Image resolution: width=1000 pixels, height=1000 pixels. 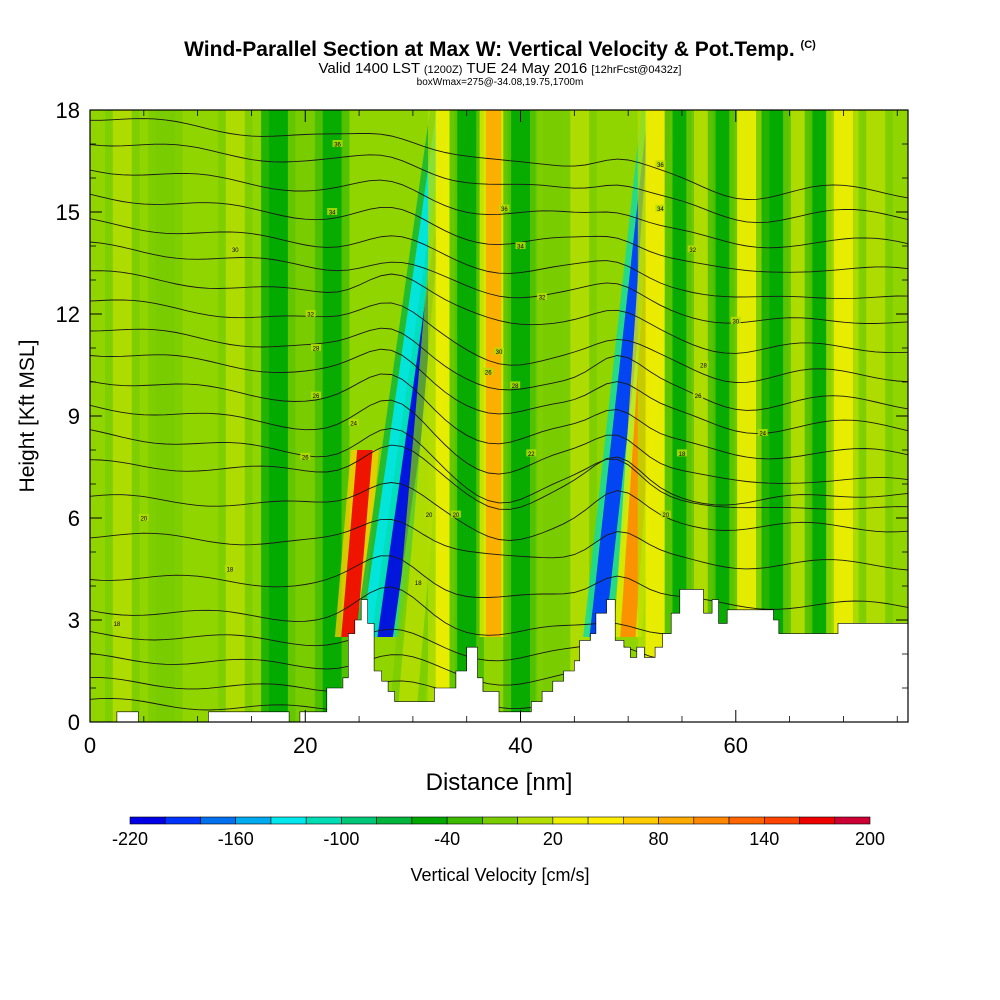 I want to click on contour-label: 34, so click(x=520, y=246).